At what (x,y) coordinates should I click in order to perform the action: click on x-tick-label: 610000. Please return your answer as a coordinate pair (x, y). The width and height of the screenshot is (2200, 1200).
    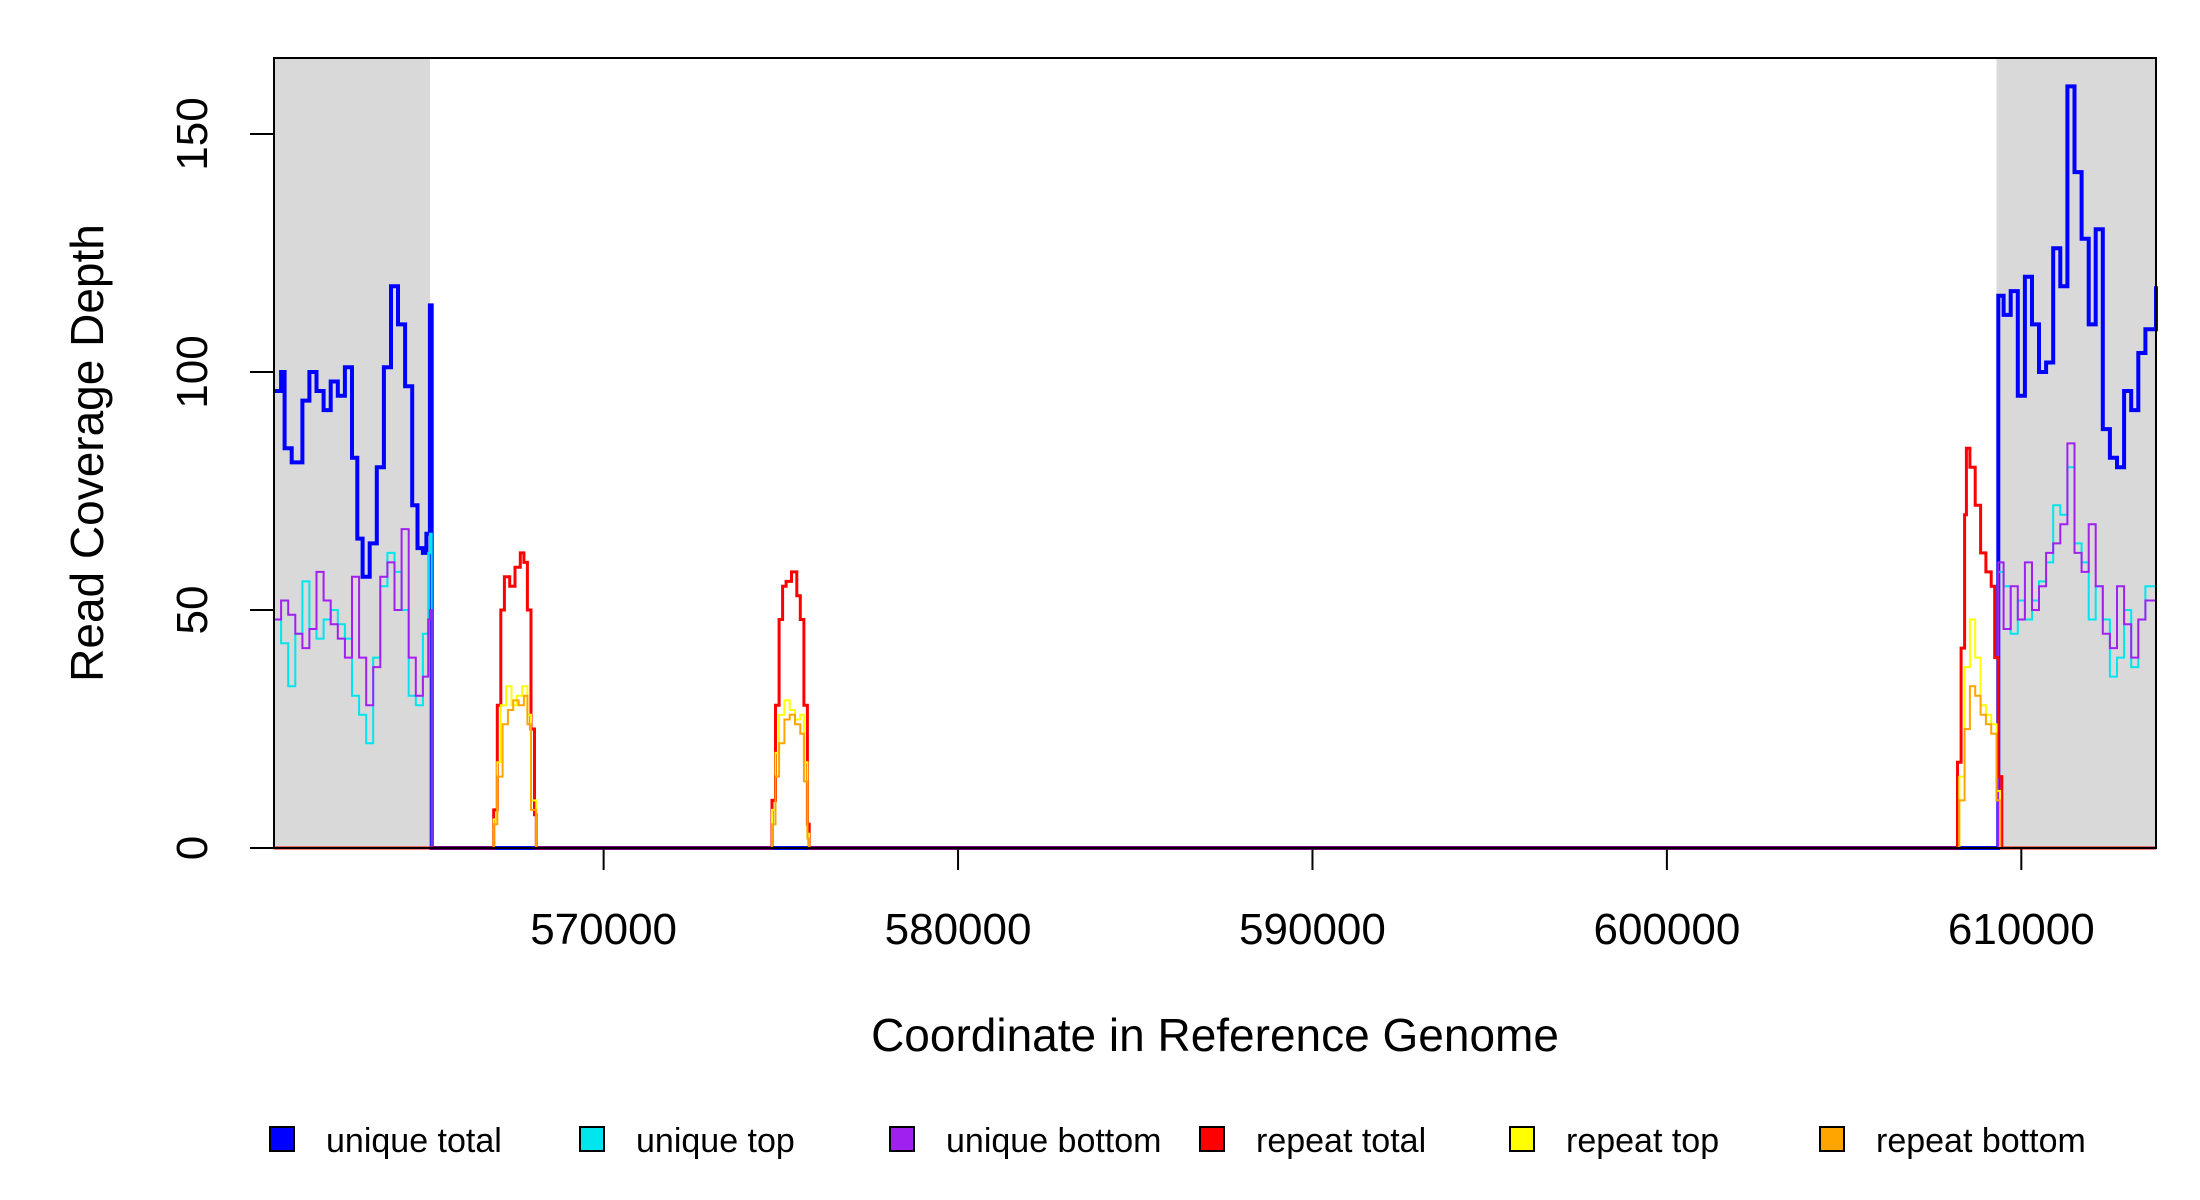
    Looking at the image, I should click on (2021, 929).